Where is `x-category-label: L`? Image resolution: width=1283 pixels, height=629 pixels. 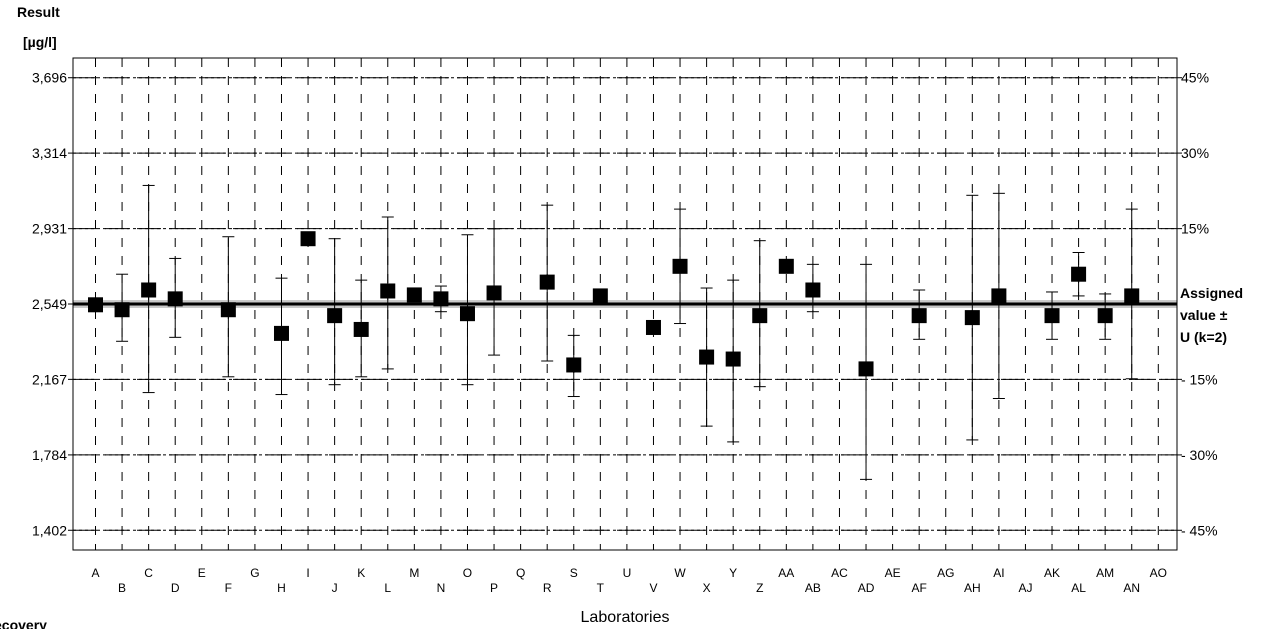 x-category-label: L is located at coordinates (387, 588).